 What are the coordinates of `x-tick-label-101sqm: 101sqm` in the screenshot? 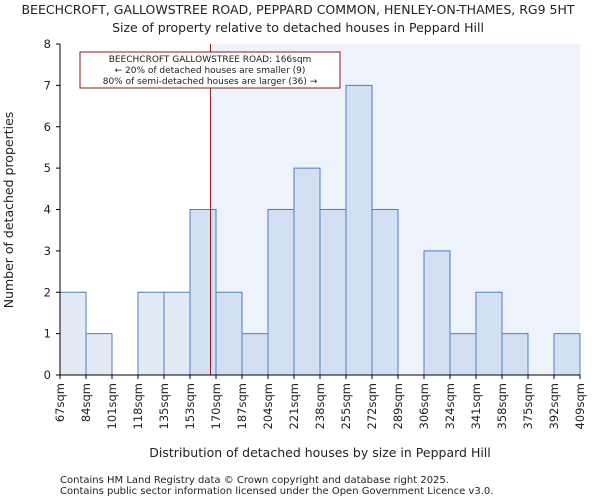 It's located at (112, 406).